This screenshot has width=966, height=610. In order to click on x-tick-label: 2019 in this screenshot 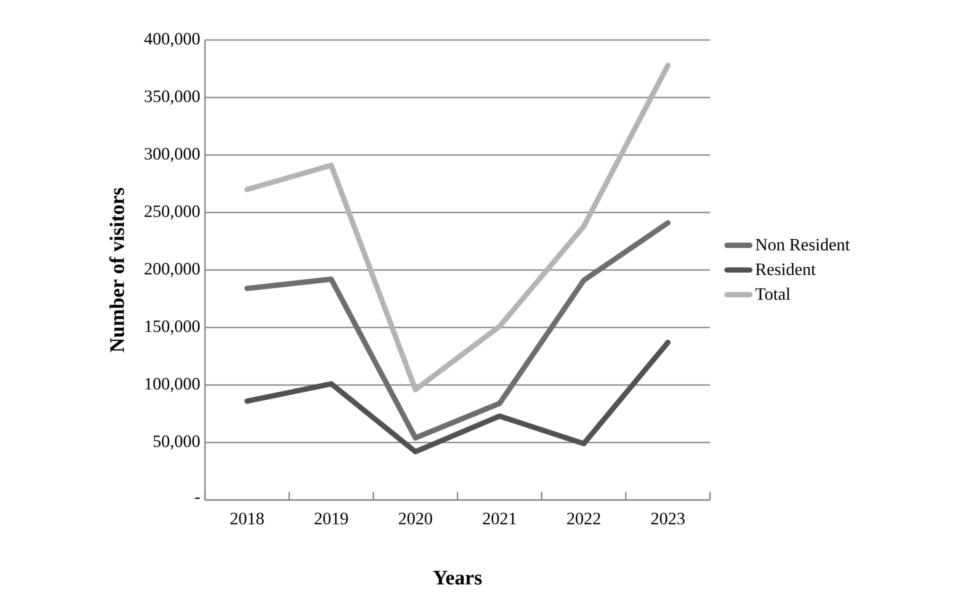, I will do `click(331, 518)`.